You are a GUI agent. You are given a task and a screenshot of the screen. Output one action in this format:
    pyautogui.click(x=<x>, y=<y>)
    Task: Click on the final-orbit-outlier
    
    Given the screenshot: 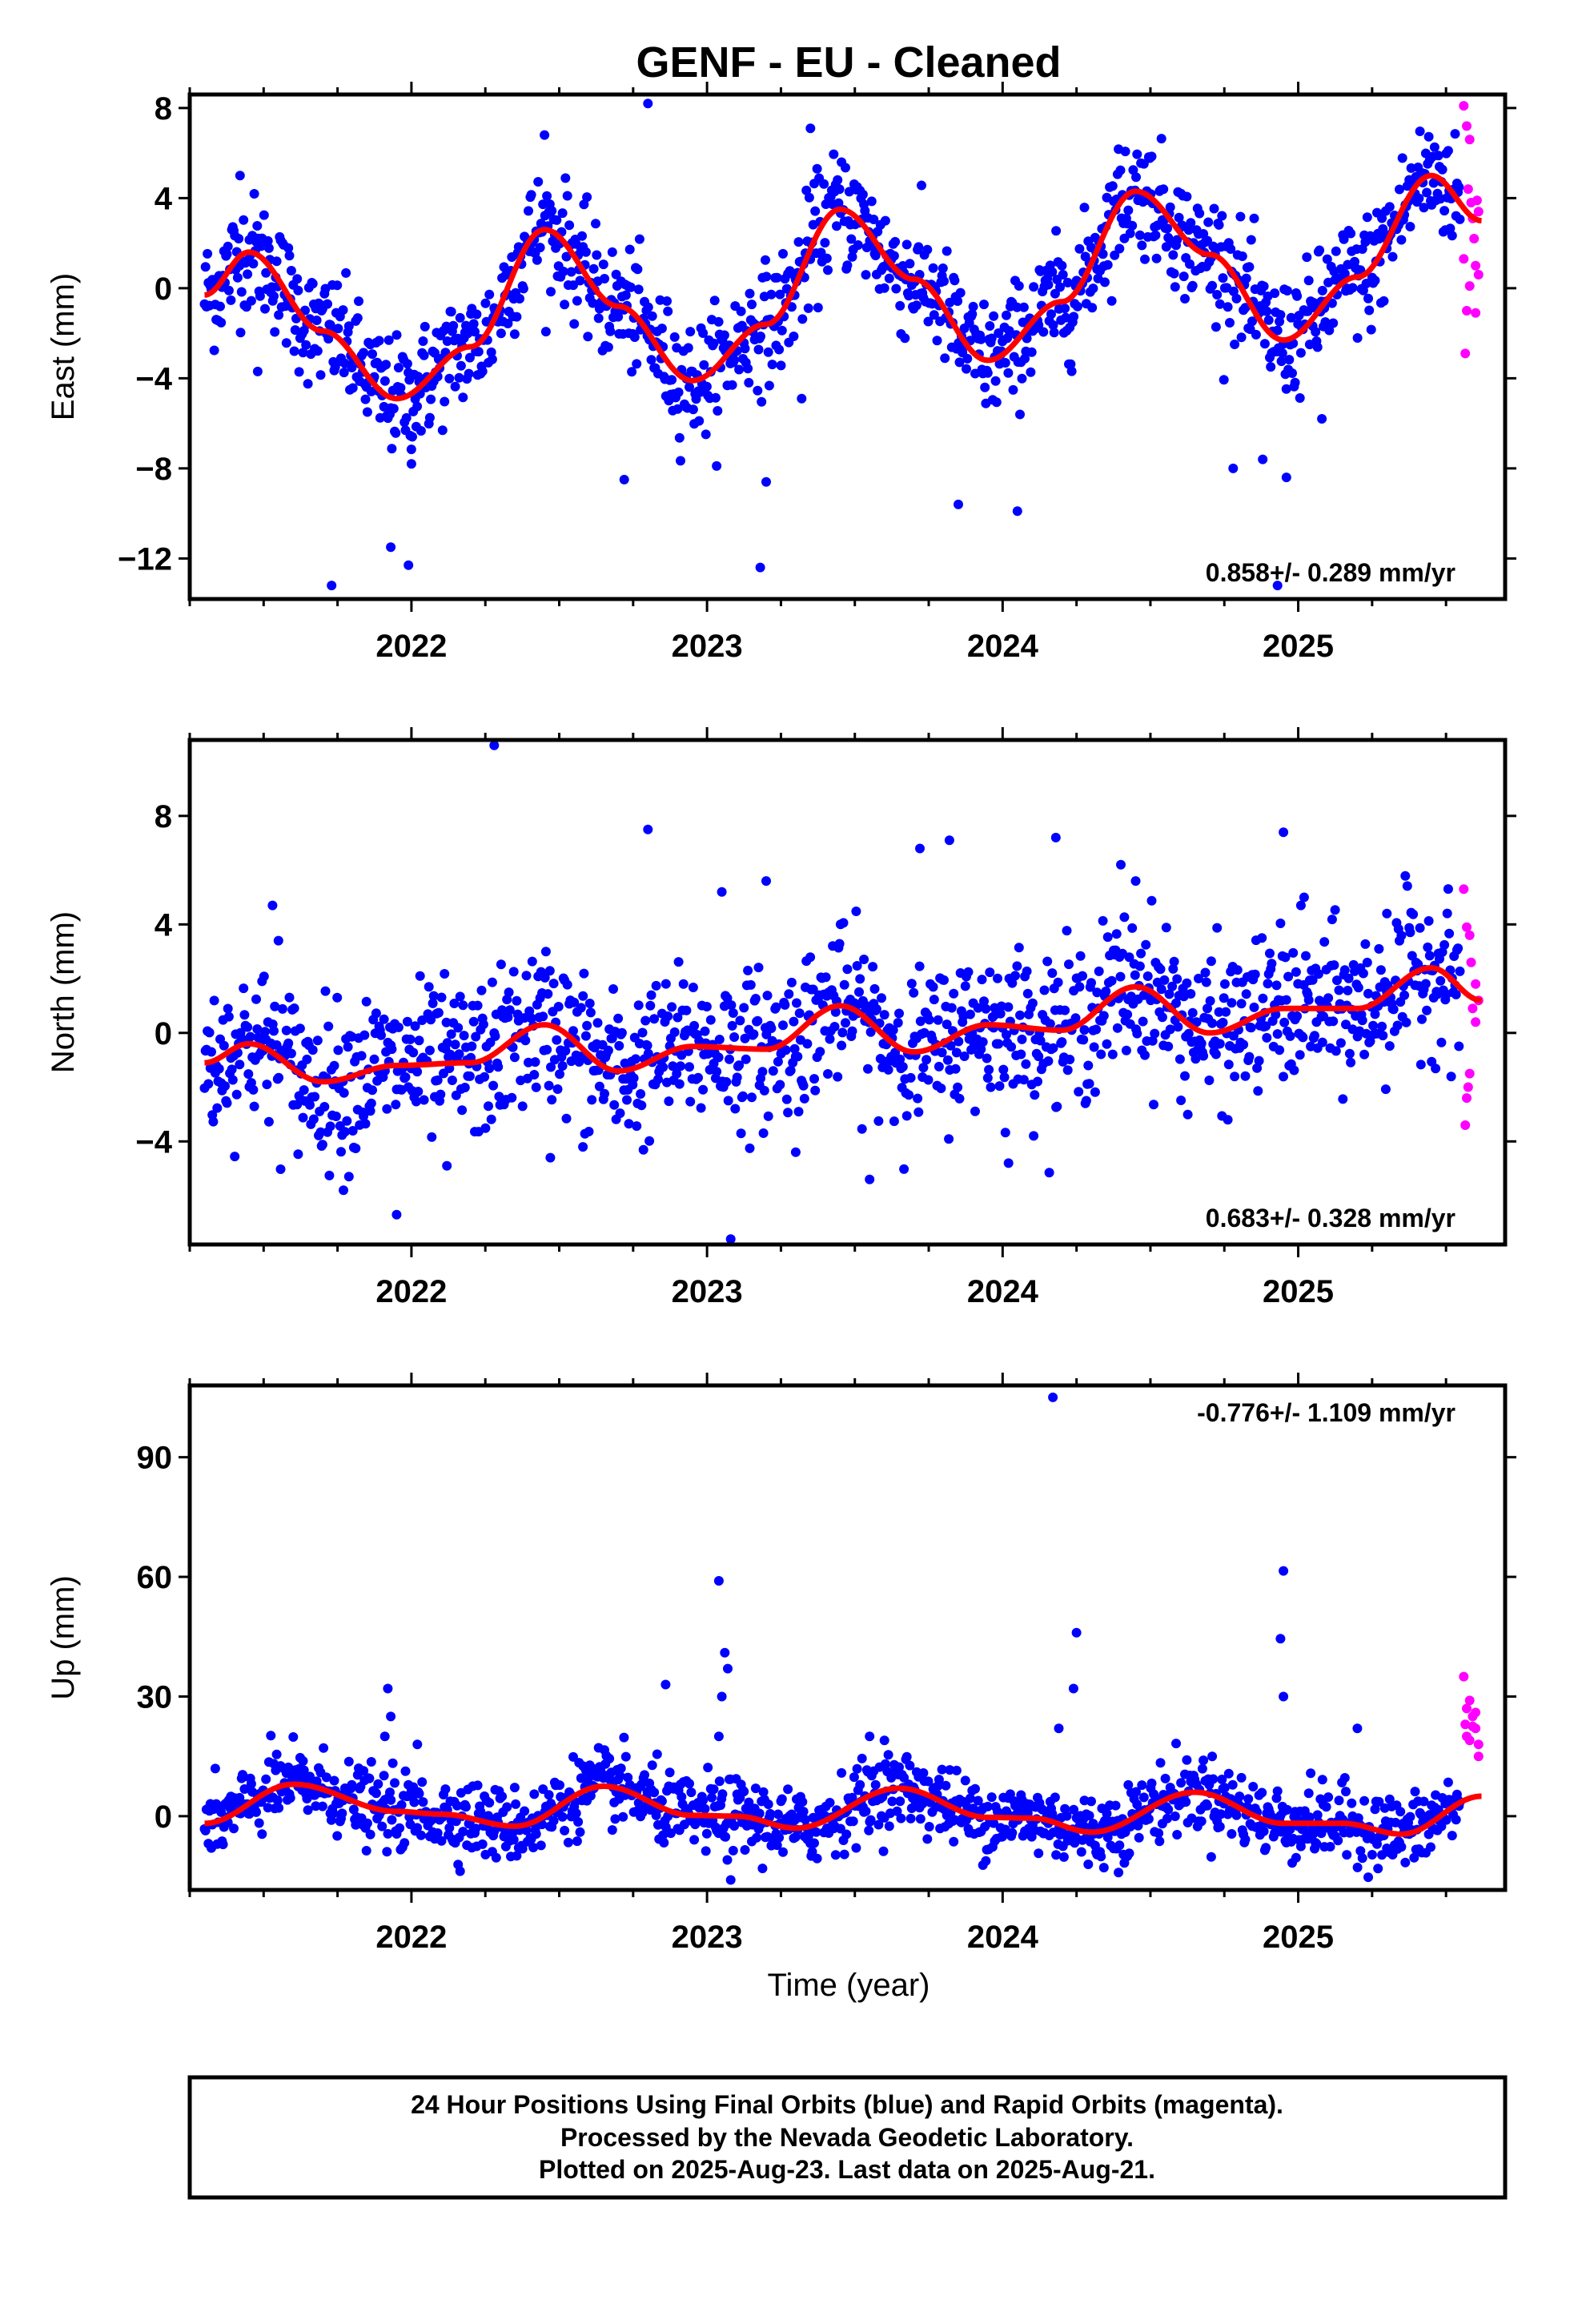 What is the action you would take?
    pyautogui.click(x=730, y=1239)
    